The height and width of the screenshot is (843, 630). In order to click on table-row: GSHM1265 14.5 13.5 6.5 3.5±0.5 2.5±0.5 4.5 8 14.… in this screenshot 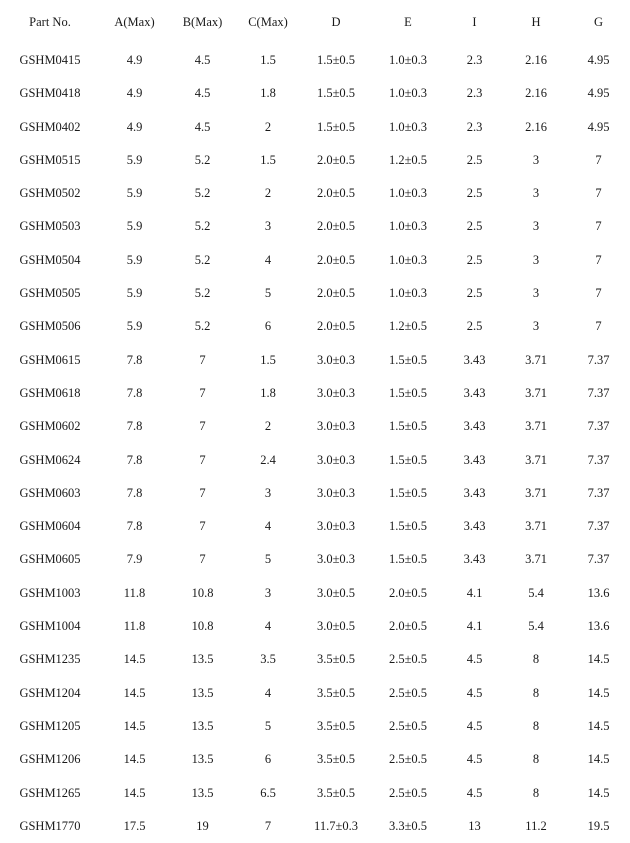, I will do `click(315, 793)`.